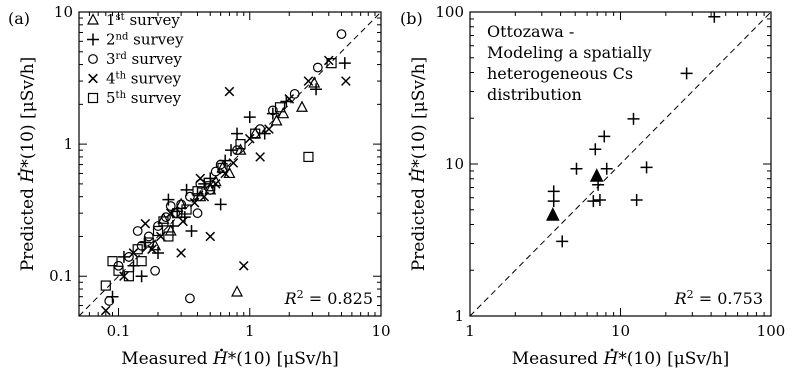 The width and height of the screenshot is (803, 374). What do you see at coordinates (145, 40) in the screenshot?
I see `legend-label: 2nd survey` at bounding box center [145, 40].